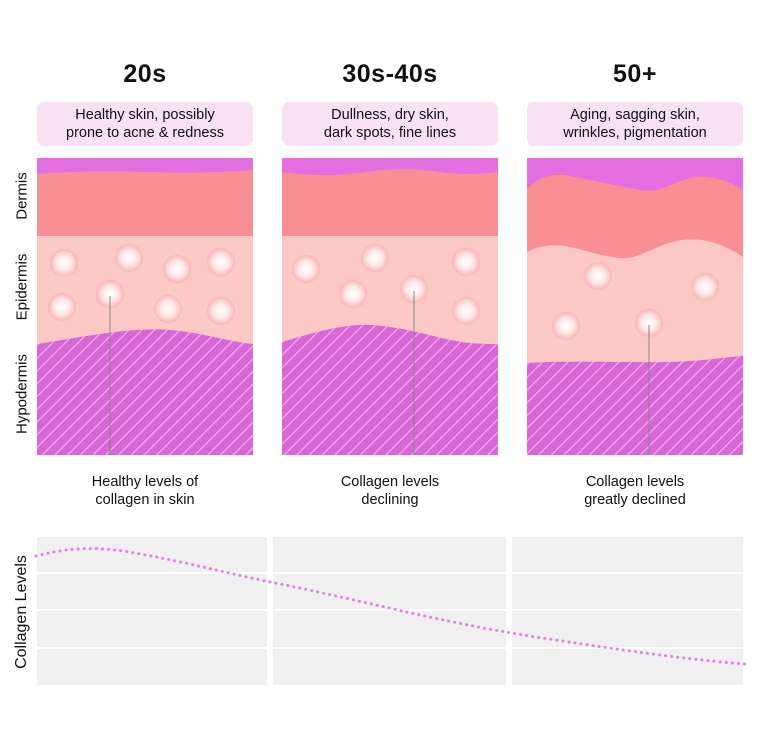  I want to click on skin-panel-50-plus, so click(635, 306).